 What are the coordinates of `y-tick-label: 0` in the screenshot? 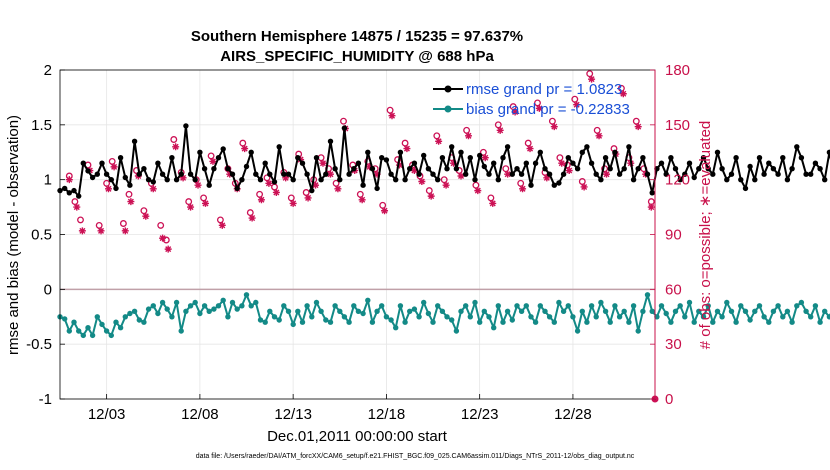 It's located at (48, 289).